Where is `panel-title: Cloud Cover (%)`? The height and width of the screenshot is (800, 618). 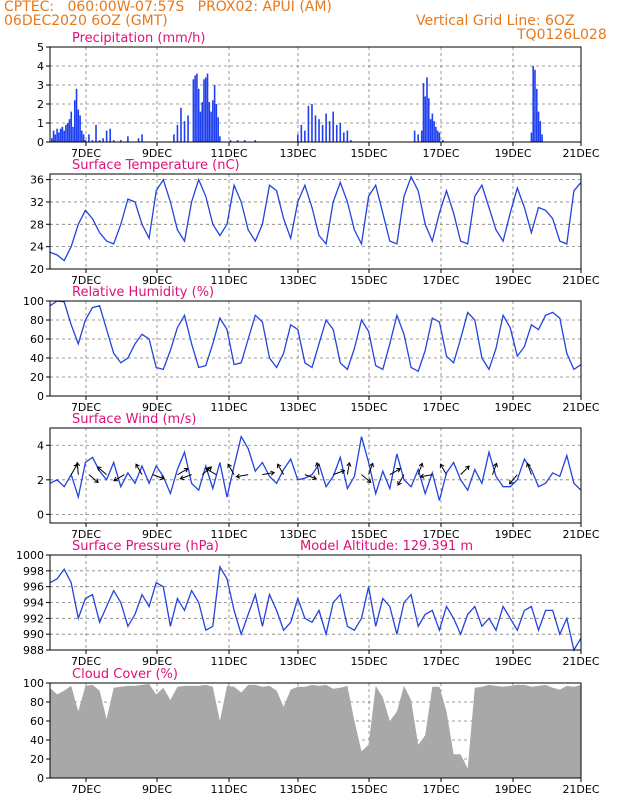 panel-title: Cloud Cover (%) is located at coordinates (125, 674).